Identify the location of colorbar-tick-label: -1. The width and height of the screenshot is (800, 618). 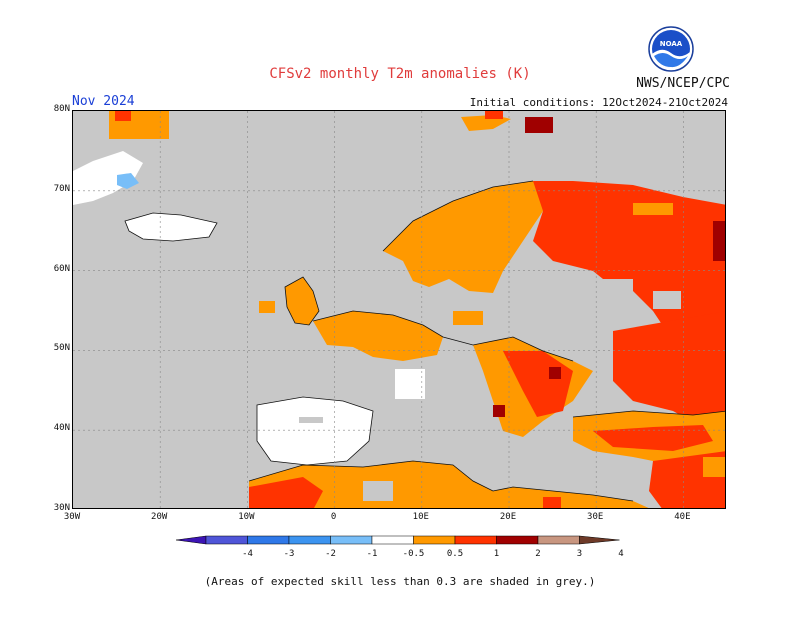
(372, 554).